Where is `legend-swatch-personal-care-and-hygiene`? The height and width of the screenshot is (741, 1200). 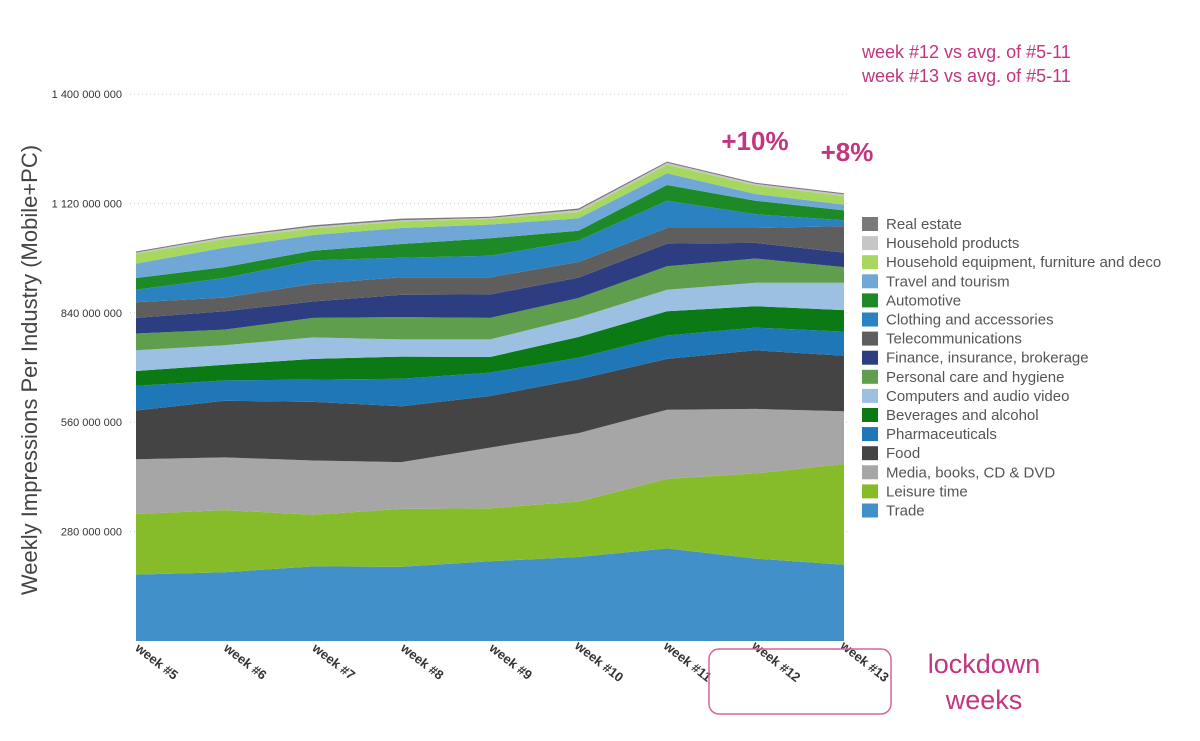
legend-swatch-personal-care-and-hygiene is located at coordinates (870, 376).